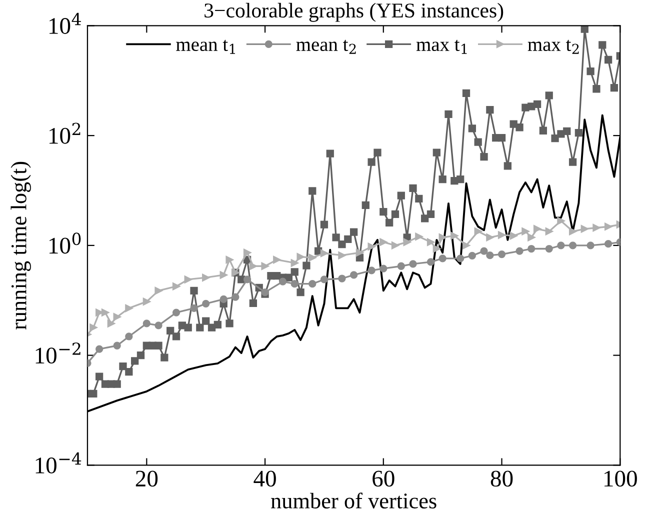  Describe the element at coordinates (147, 478) in the screenshot. I see `x-tick-label: 20` at that location.